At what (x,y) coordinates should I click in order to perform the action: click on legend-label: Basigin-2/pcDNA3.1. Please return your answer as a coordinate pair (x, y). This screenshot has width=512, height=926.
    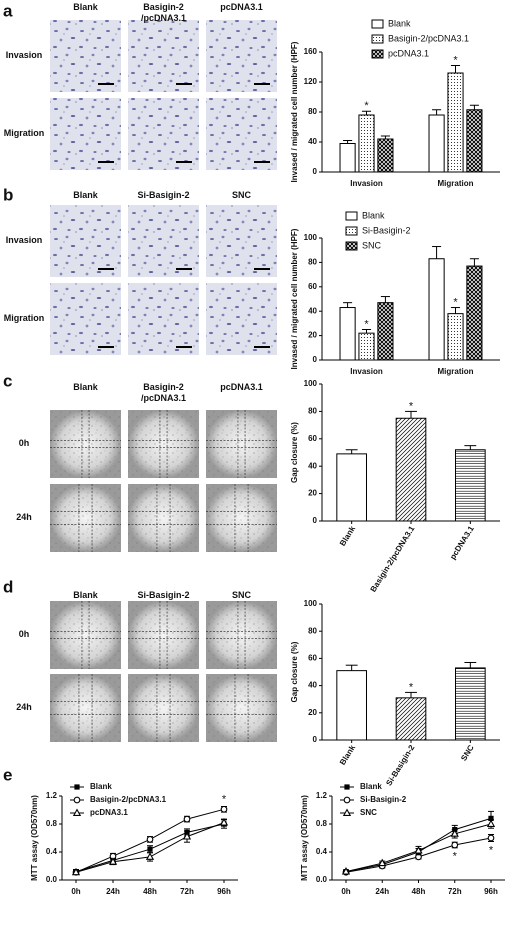
    Looking at the image, I should click on (428, 38).